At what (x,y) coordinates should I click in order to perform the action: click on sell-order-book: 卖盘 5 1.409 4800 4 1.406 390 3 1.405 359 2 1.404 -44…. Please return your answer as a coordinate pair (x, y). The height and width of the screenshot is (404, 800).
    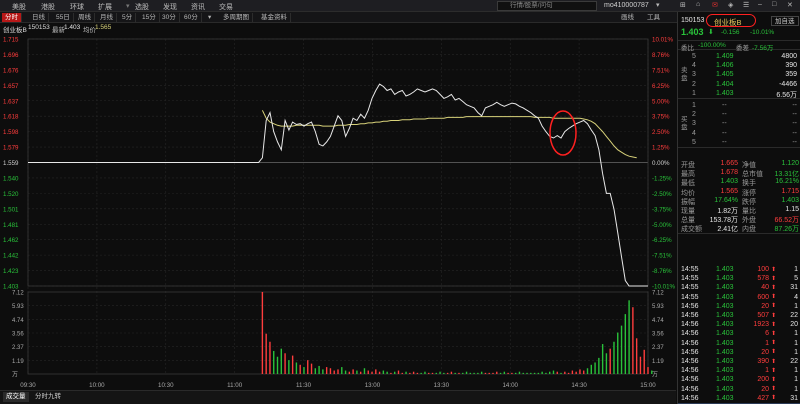
    Looking at the image, I should click on (739, 75).